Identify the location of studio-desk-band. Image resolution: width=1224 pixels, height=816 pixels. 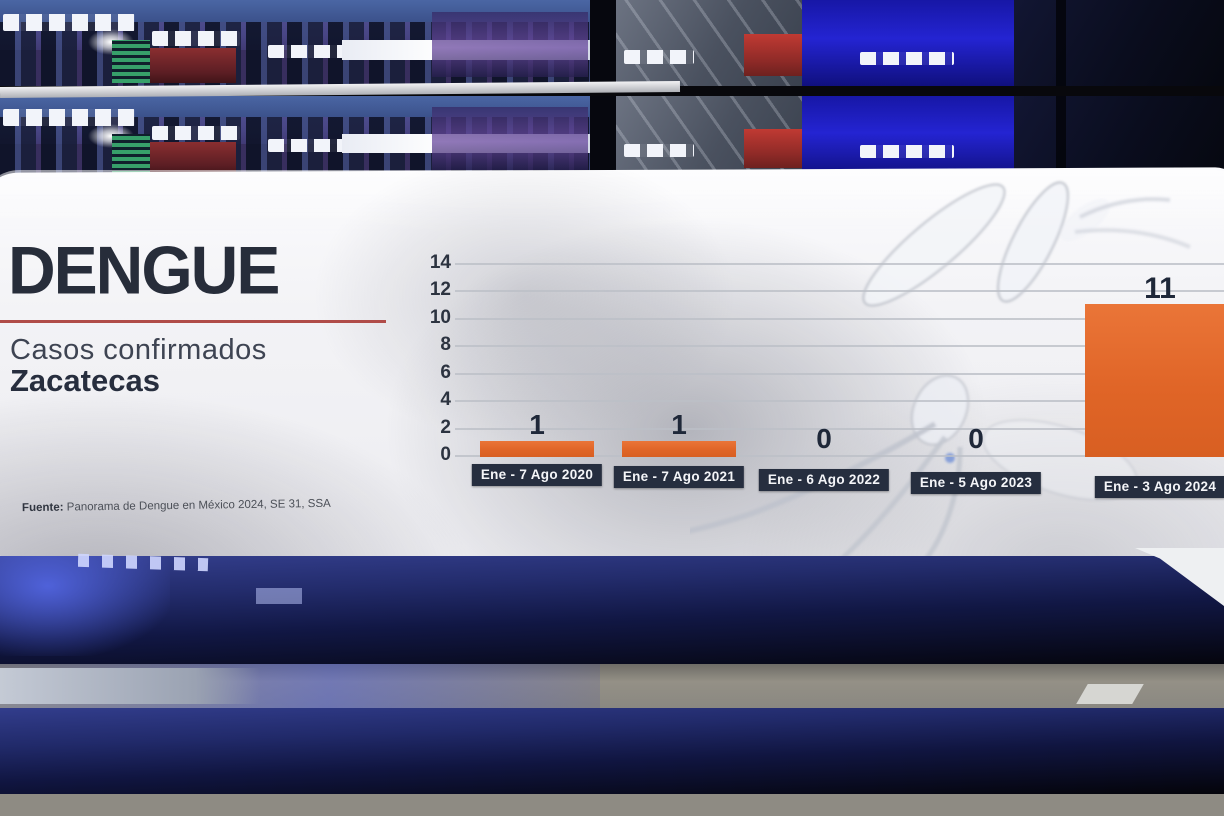
(612, 612).